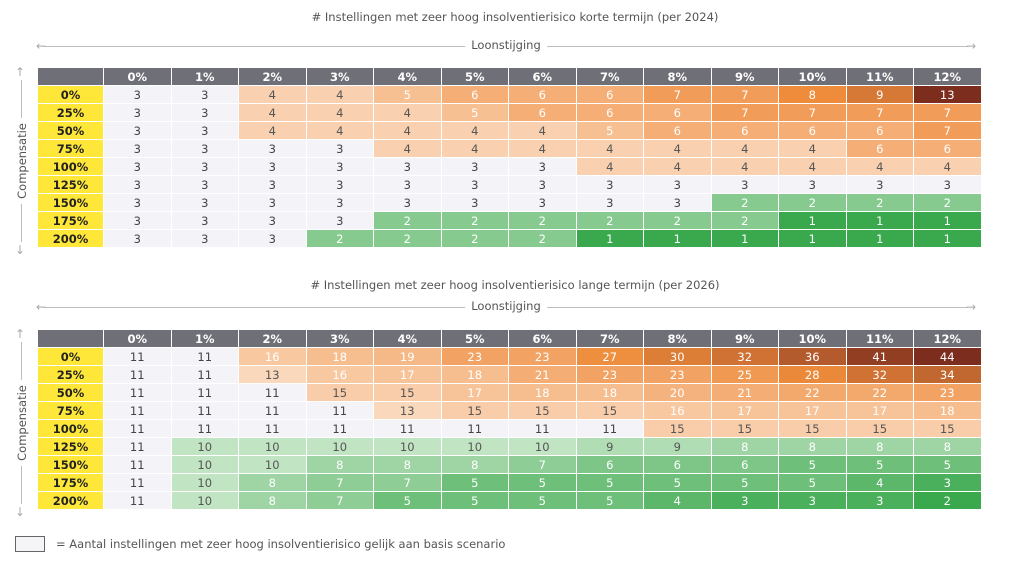  I want to click on chart1-x-axis: ← → Loonstijging, so click(506, 45).